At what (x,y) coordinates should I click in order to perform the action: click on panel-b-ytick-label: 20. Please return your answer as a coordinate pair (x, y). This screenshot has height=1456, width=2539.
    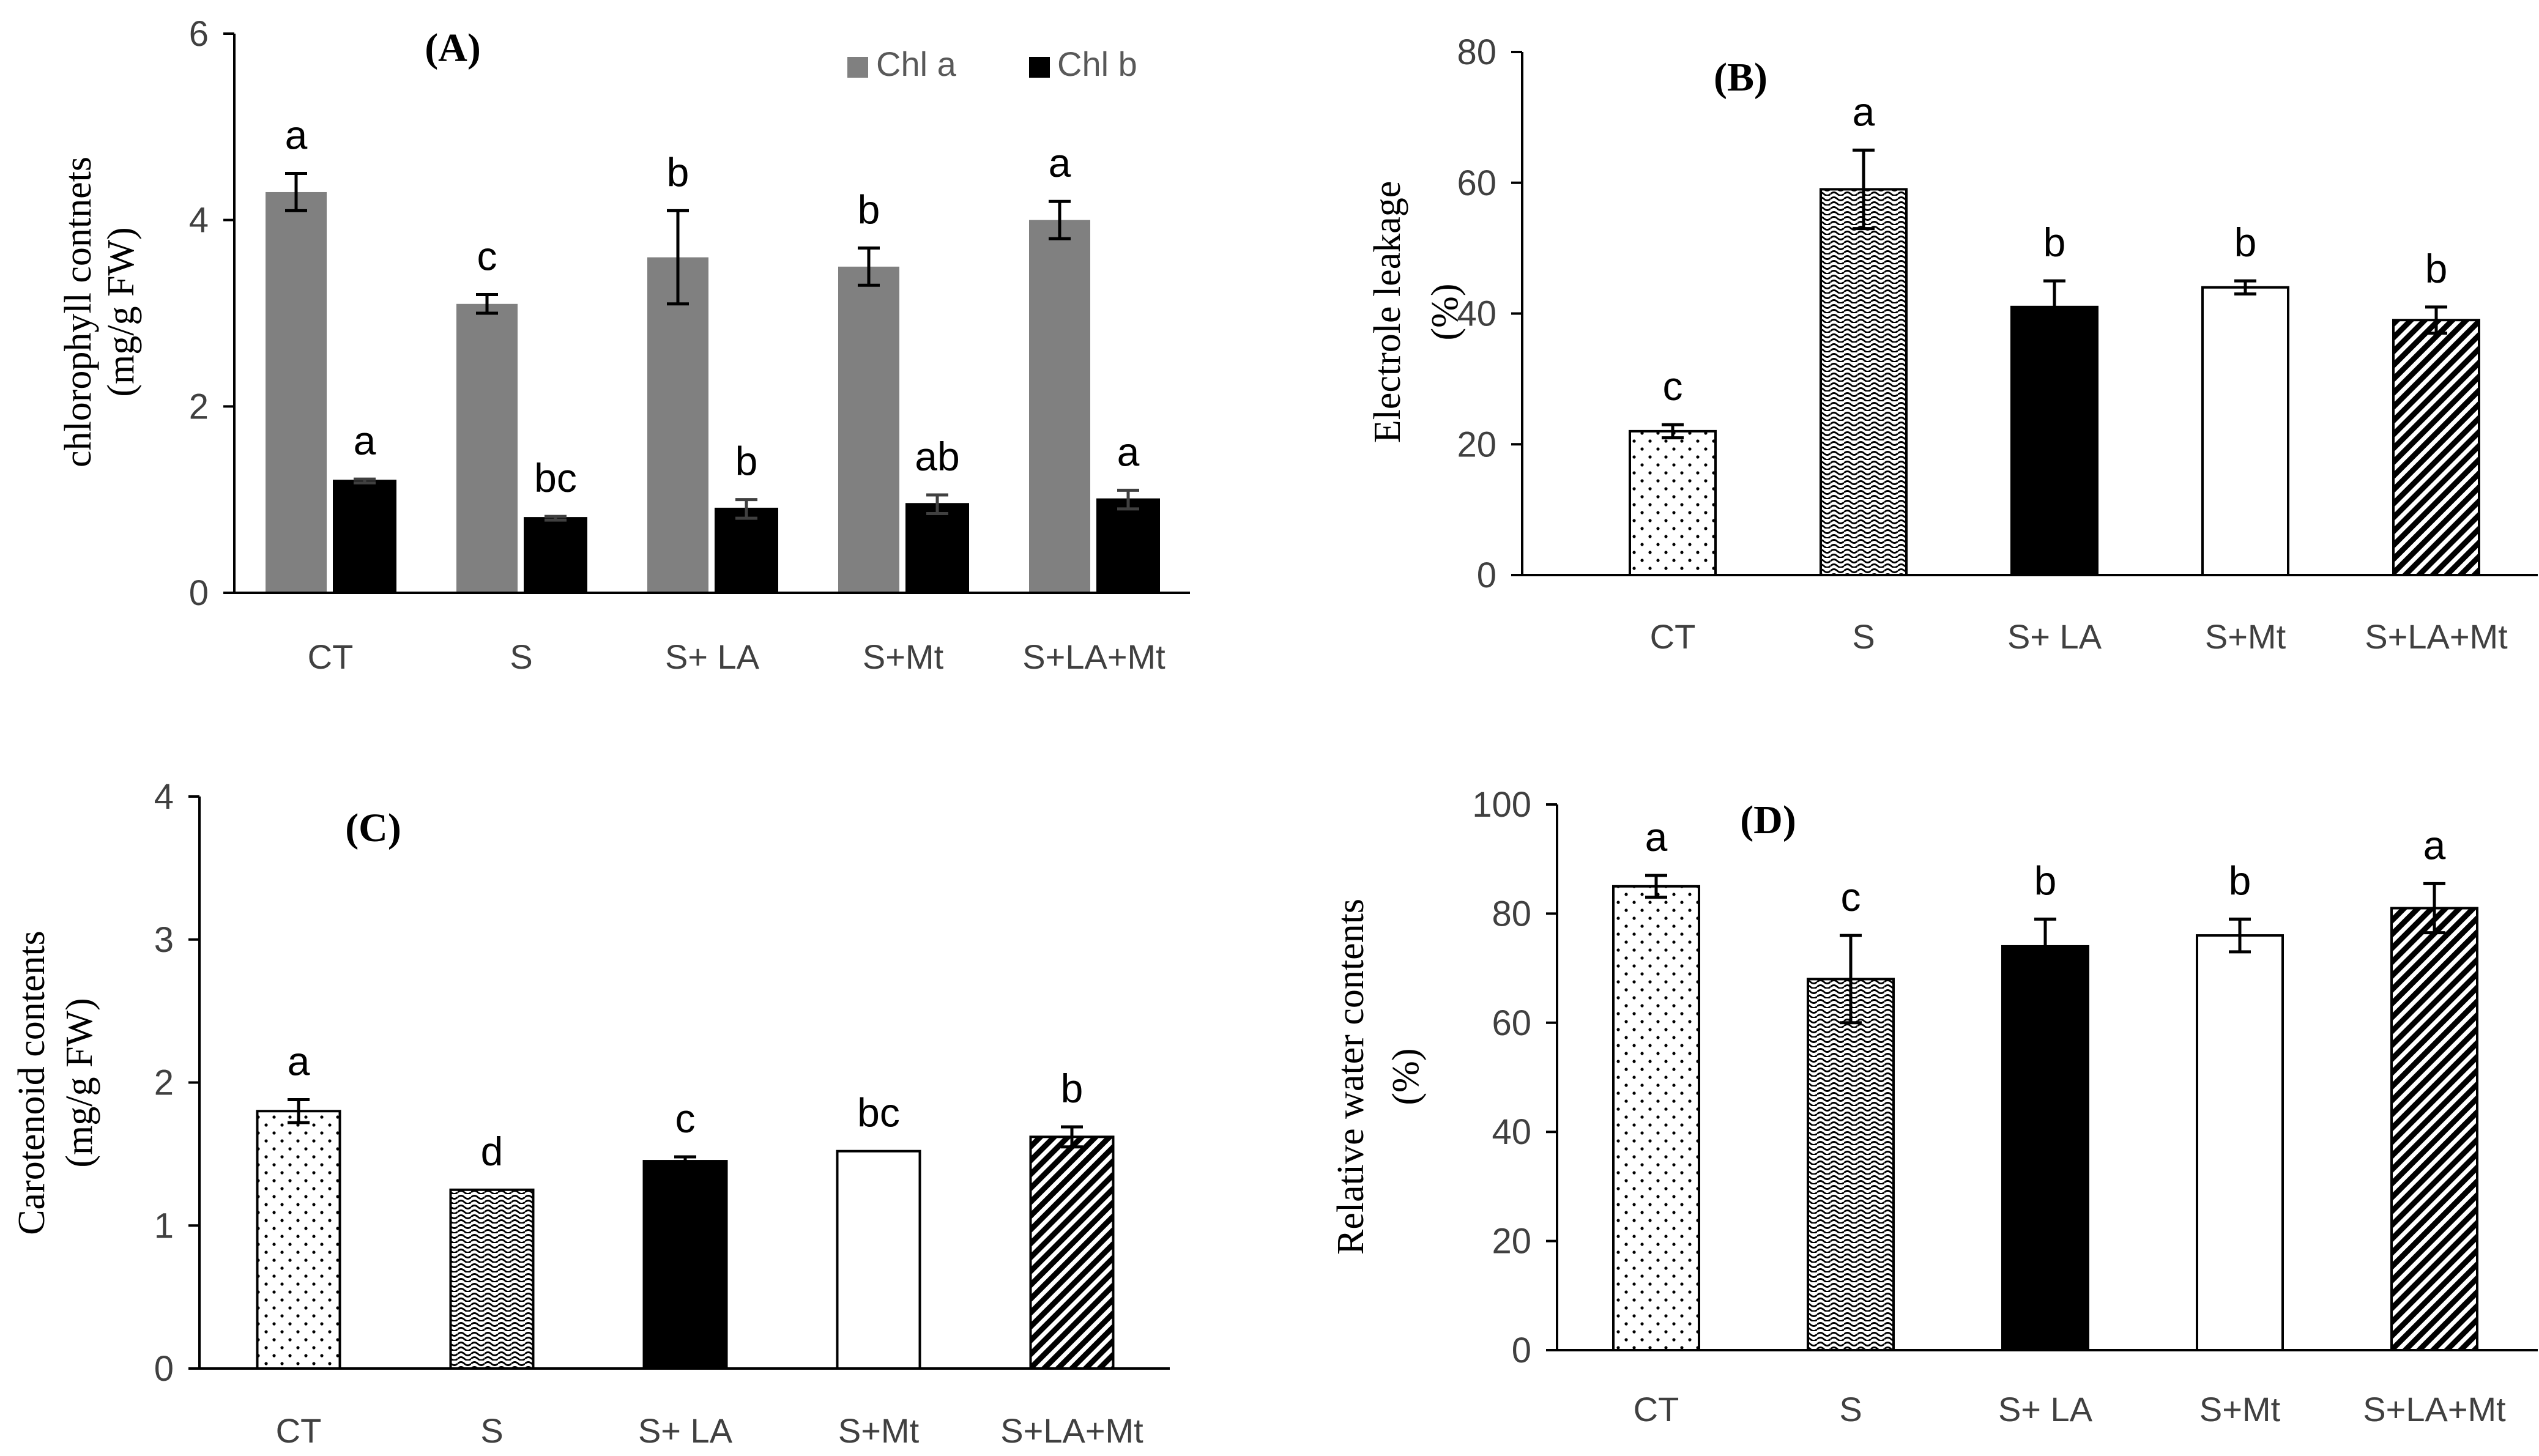
    Looking at the image, I should click on (1476, 445).